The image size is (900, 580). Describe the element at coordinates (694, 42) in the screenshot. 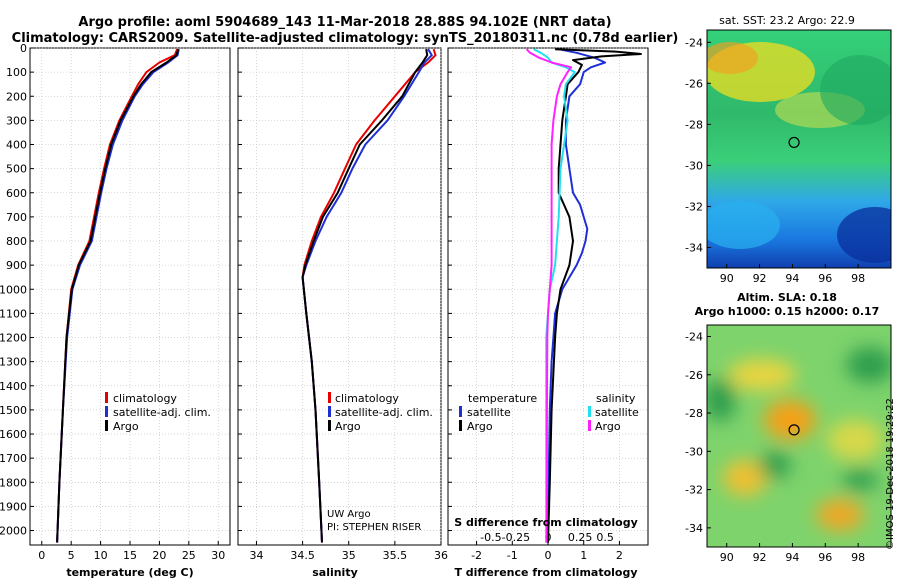

I see `map-y-tick-label: -24` at that location.